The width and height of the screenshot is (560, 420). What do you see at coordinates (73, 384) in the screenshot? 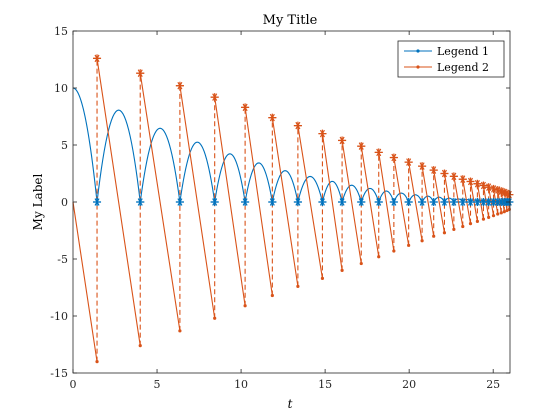
I see `x-tick-label: 0` at bounding box center [73, 384].